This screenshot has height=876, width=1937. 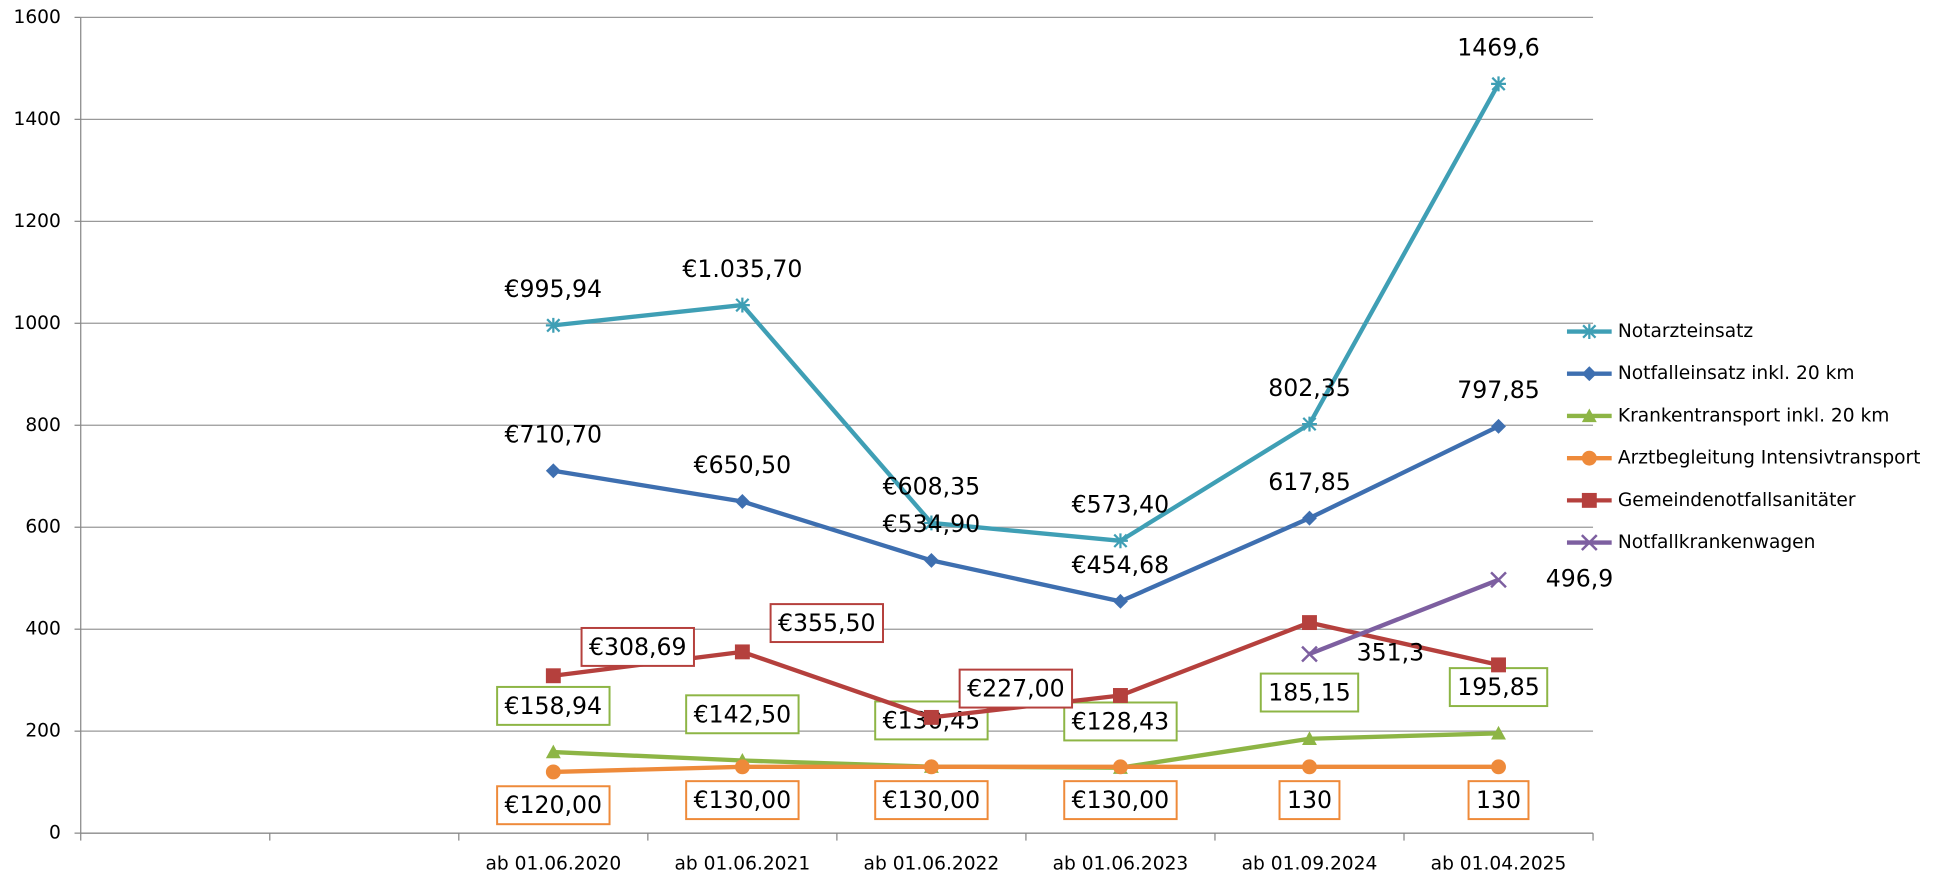 I want to click on y-tick-label: 1200, so click(x=36, y=221).